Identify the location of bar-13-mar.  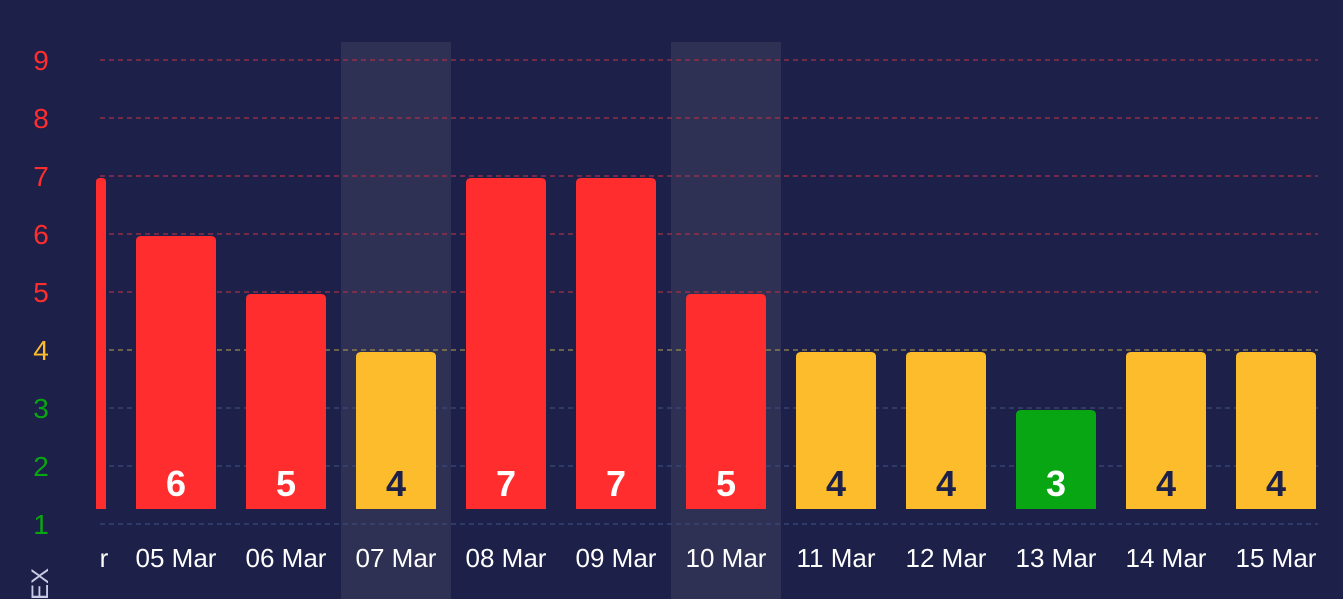
(1056, 459).